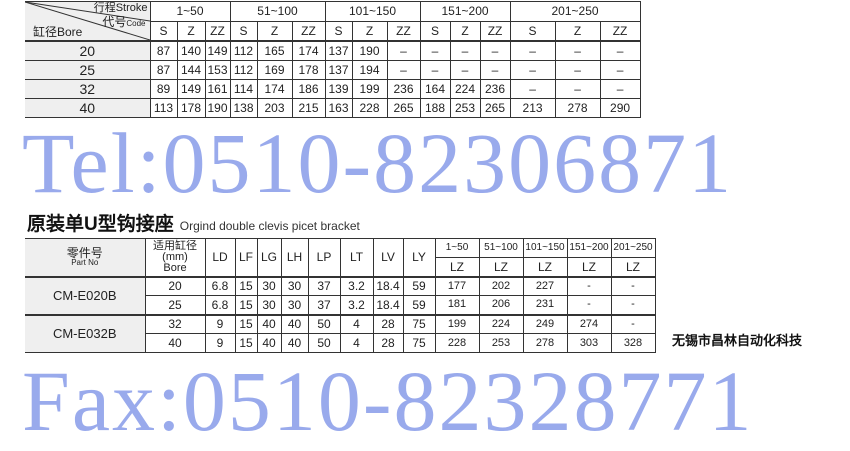 The image size is (850, 451). What do you see at coordinates (175, 267) in the screenshot?
I see `bore-header-en: Bore` at bounding box center [175, 267].